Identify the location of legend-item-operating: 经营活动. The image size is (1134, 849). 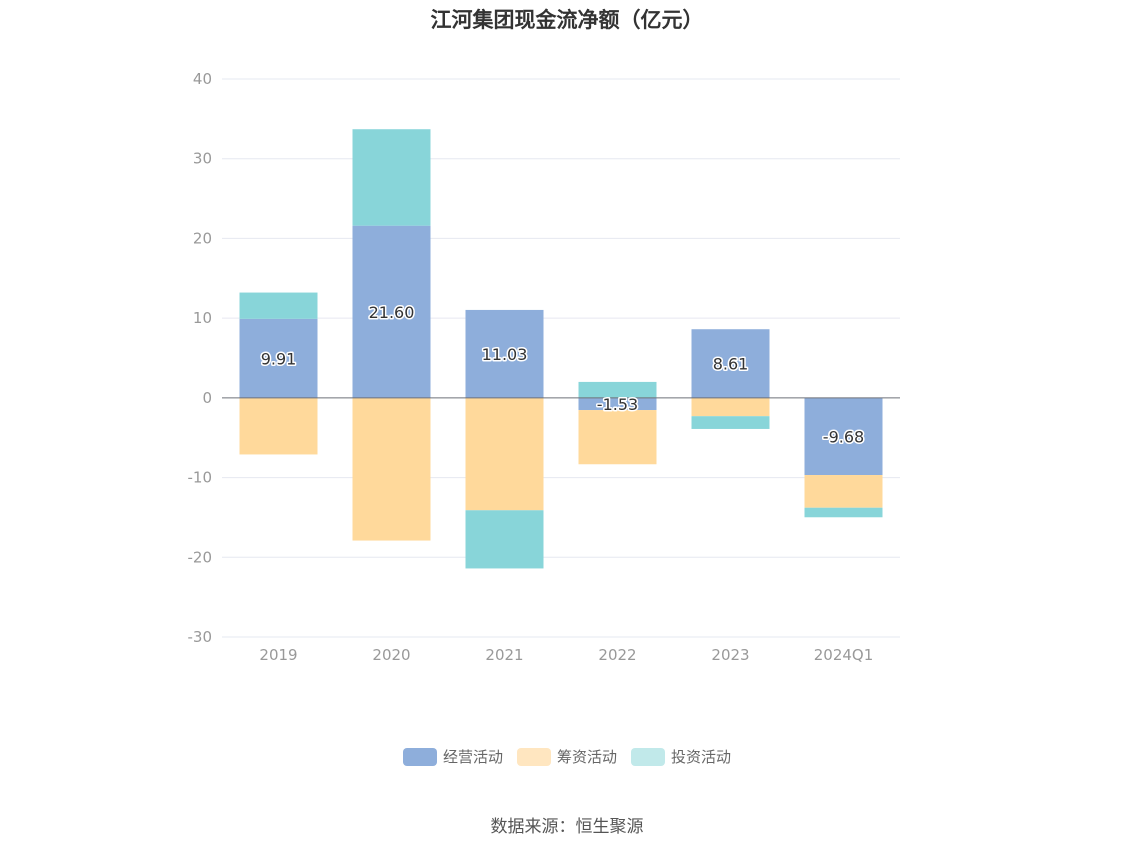
(452, 756).